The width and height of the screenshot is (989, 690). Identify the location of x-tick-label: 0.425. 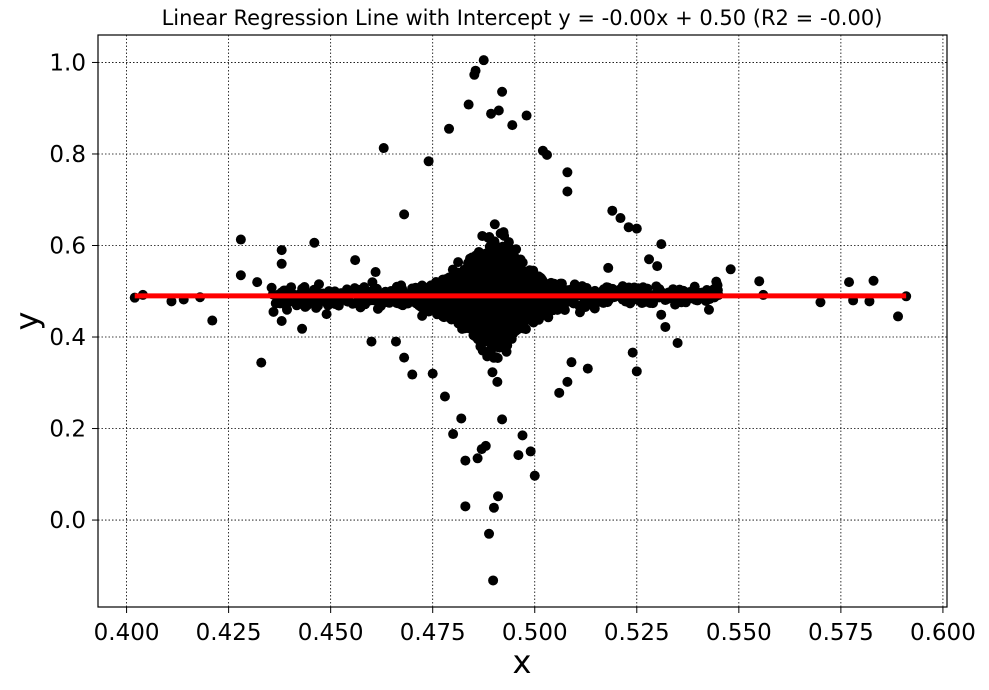
(229, 633).